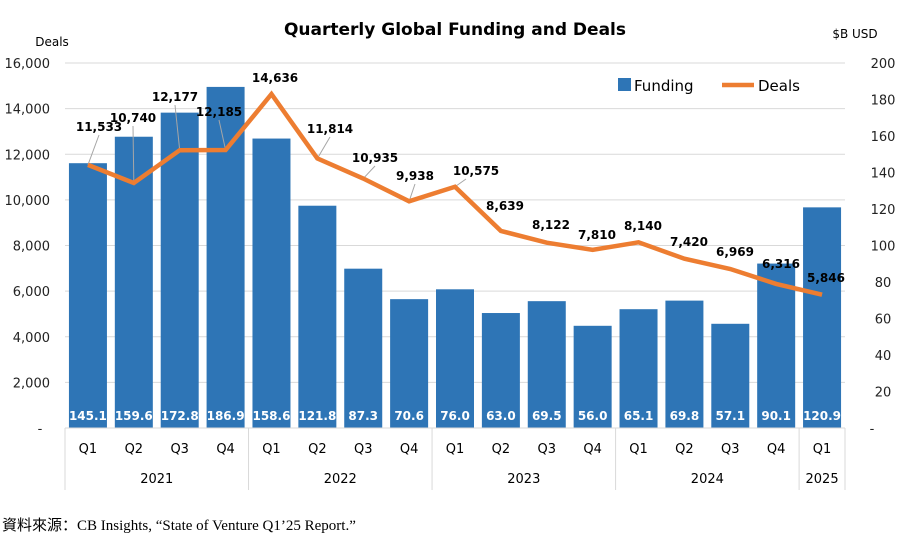  Describe the element at coordinates (664, 86) in the screenshot. I see `legend-funding-label: Funding` at that location.